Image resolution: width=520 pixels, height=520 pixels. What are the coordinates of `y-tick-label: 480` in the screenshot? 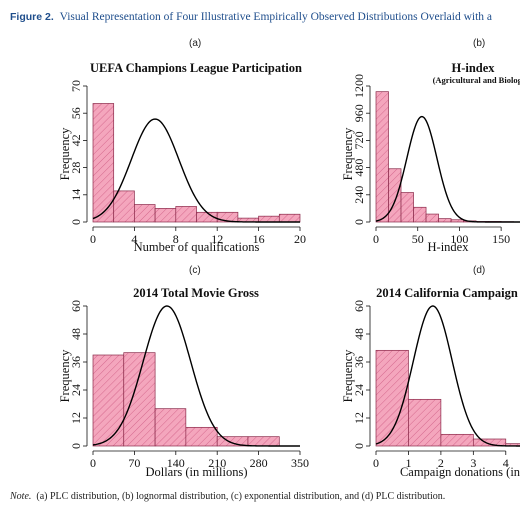 It's located at (359, 168).